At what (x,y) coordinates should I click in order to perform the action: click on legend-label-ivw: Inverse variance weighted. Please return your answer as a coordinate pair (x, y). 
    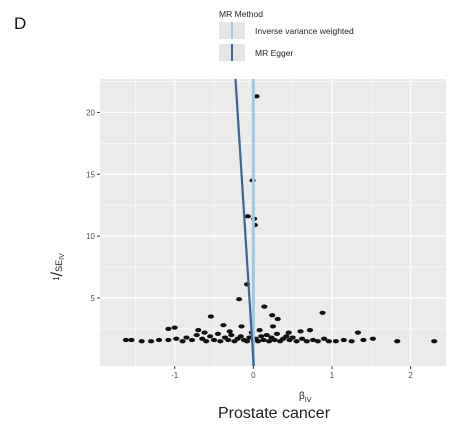
    Looking at the image, I should click on (304, 31).